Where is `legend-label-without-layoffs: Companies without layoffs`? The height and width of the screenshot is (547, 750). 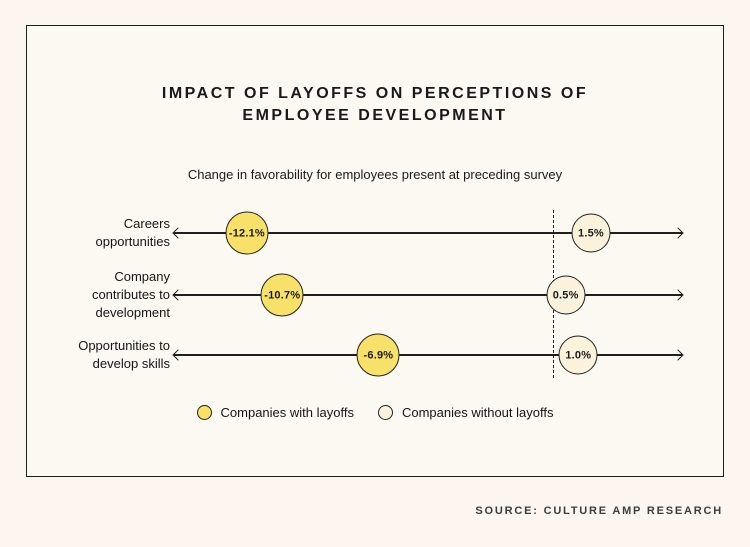 legend-label-without-layoffs: Companies without layoffs is located at coordinates (477, 412).